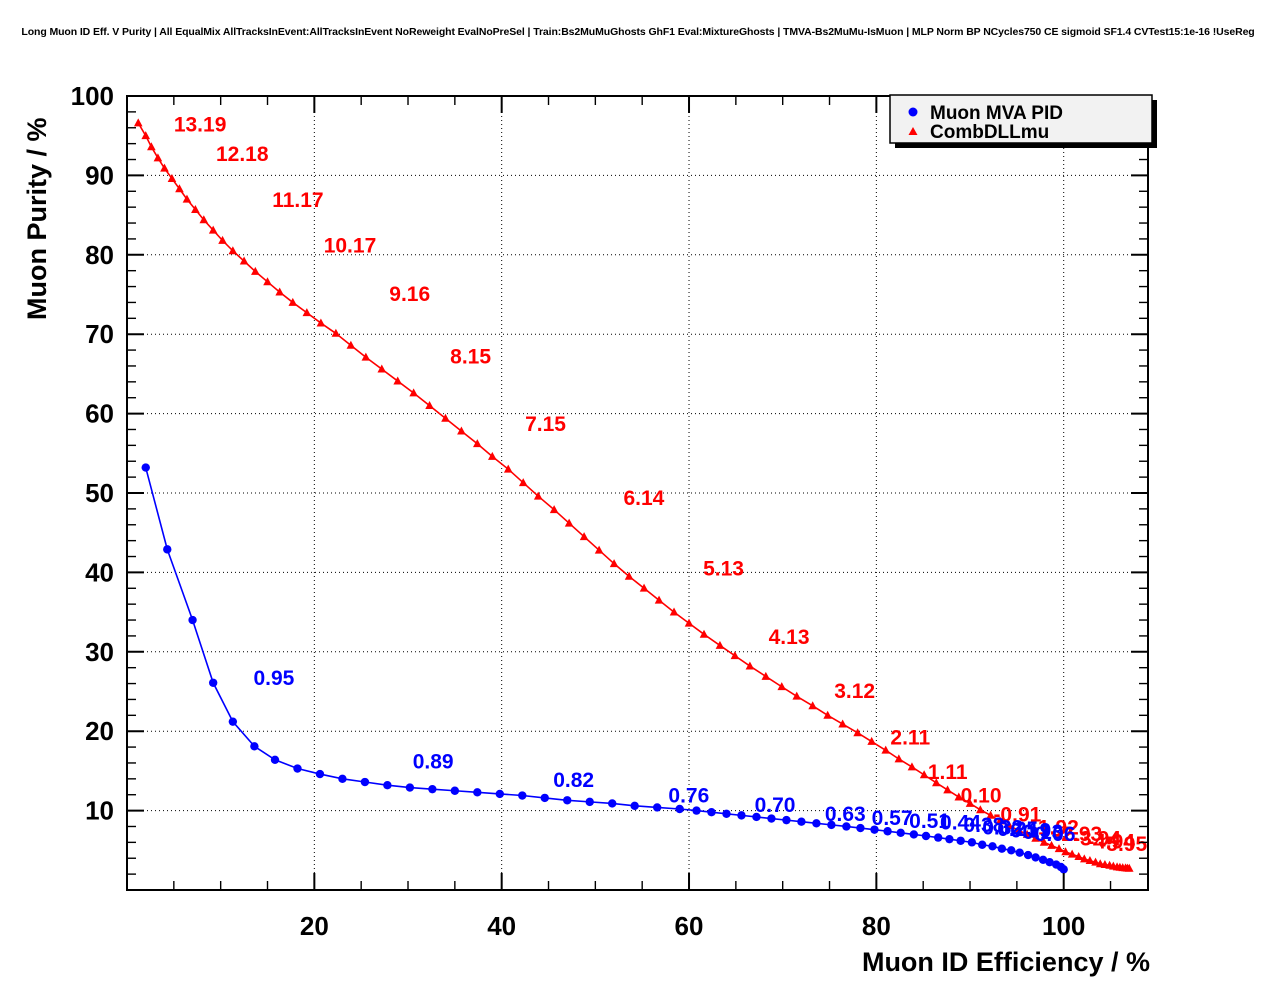  Describe the element at coordinates (1123, 844) in the screenshot. I see `point-value-label: -5.95` at that location.